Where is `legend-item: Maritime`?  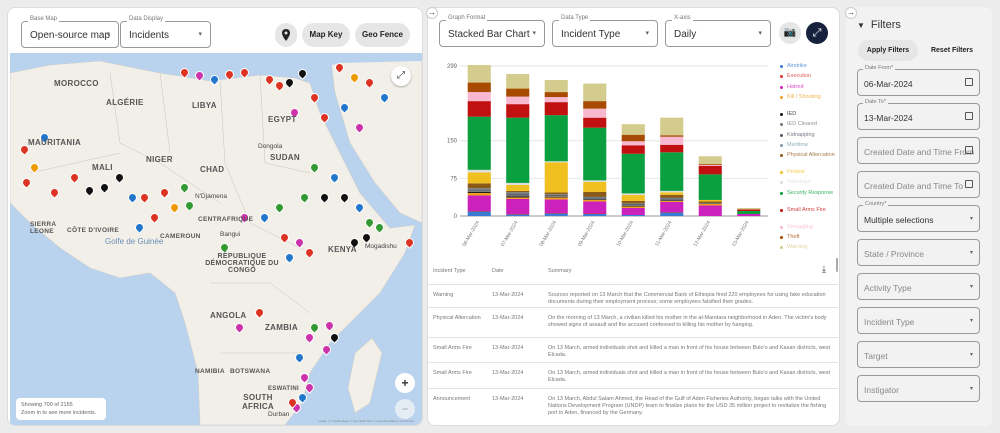 legend-item: Maritime is located at coordinates (810, 145).